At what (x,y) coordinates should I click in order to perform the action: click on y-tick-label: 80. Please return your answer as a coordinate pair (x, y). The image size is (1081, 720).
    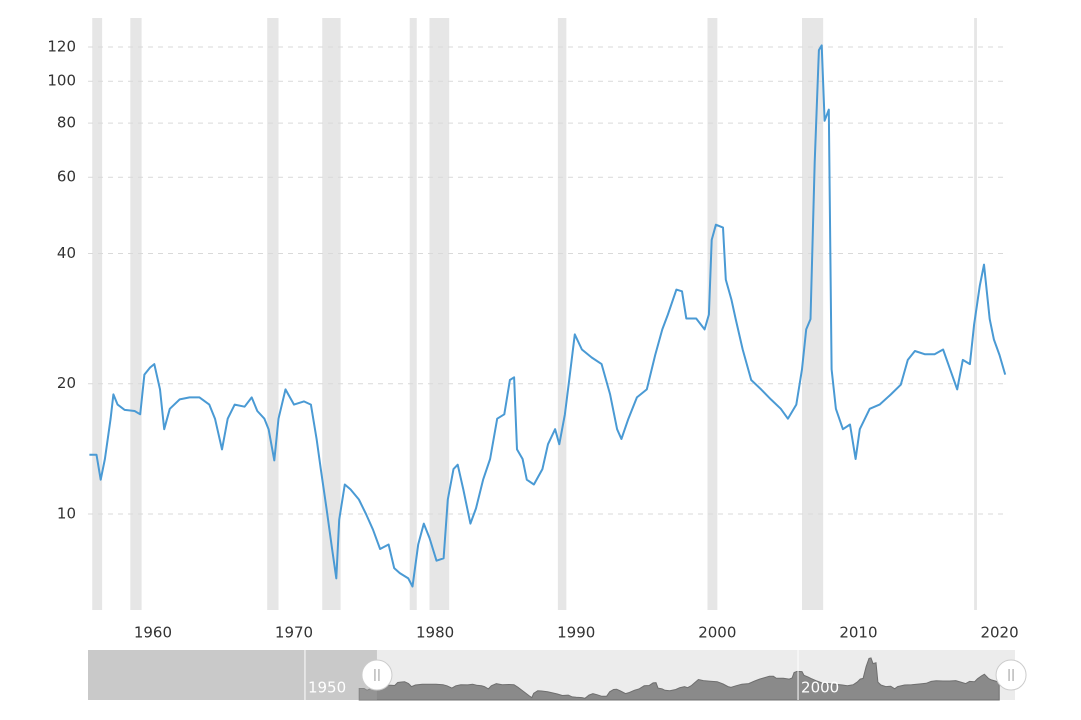
    Looking at the image, I should click on (66, 123).